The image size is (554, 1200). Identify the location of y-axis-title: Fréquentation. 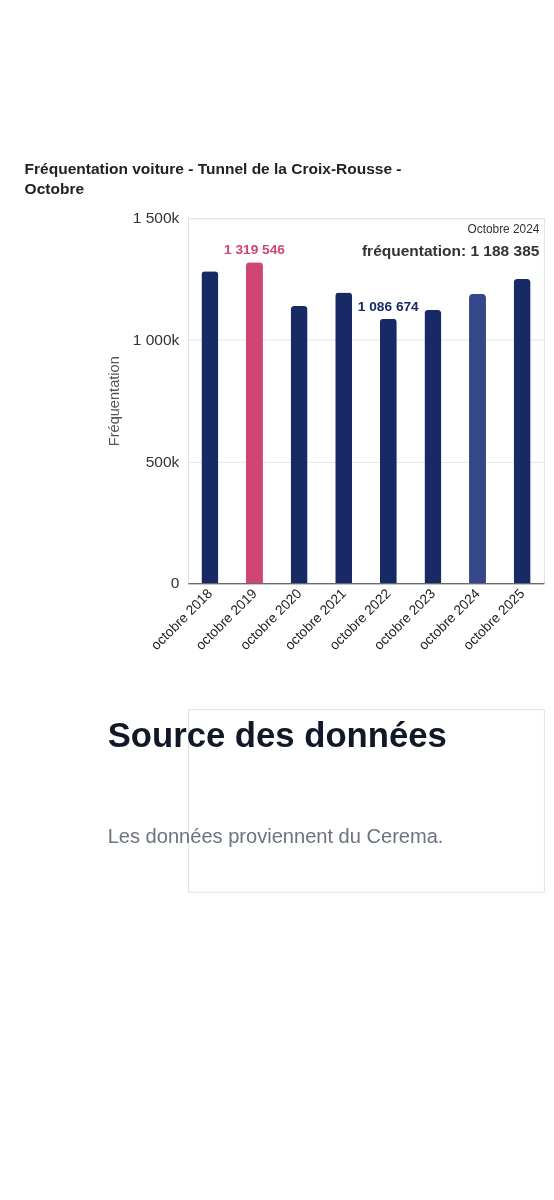
(114, 401).